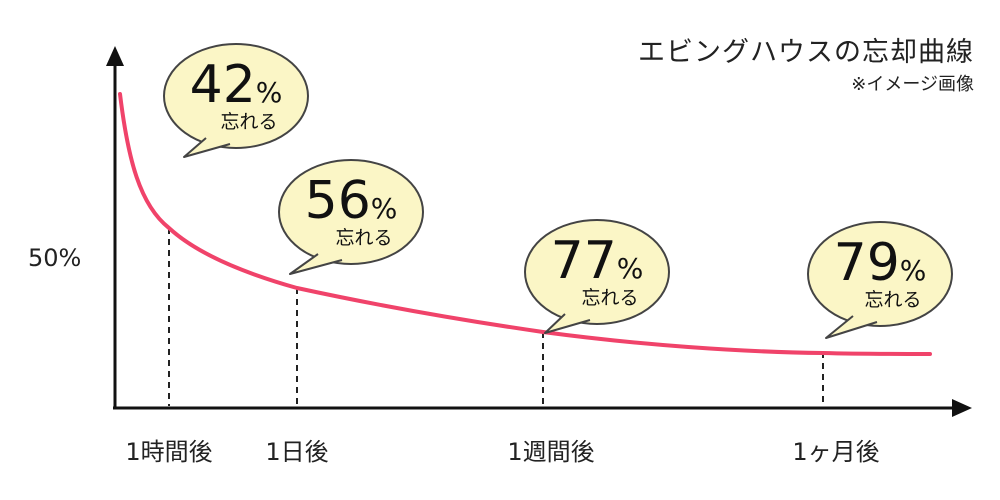 The image size is (1000, 500). I want to click on forget-bubble-label: 79% 忘れる, so click(880, 274).